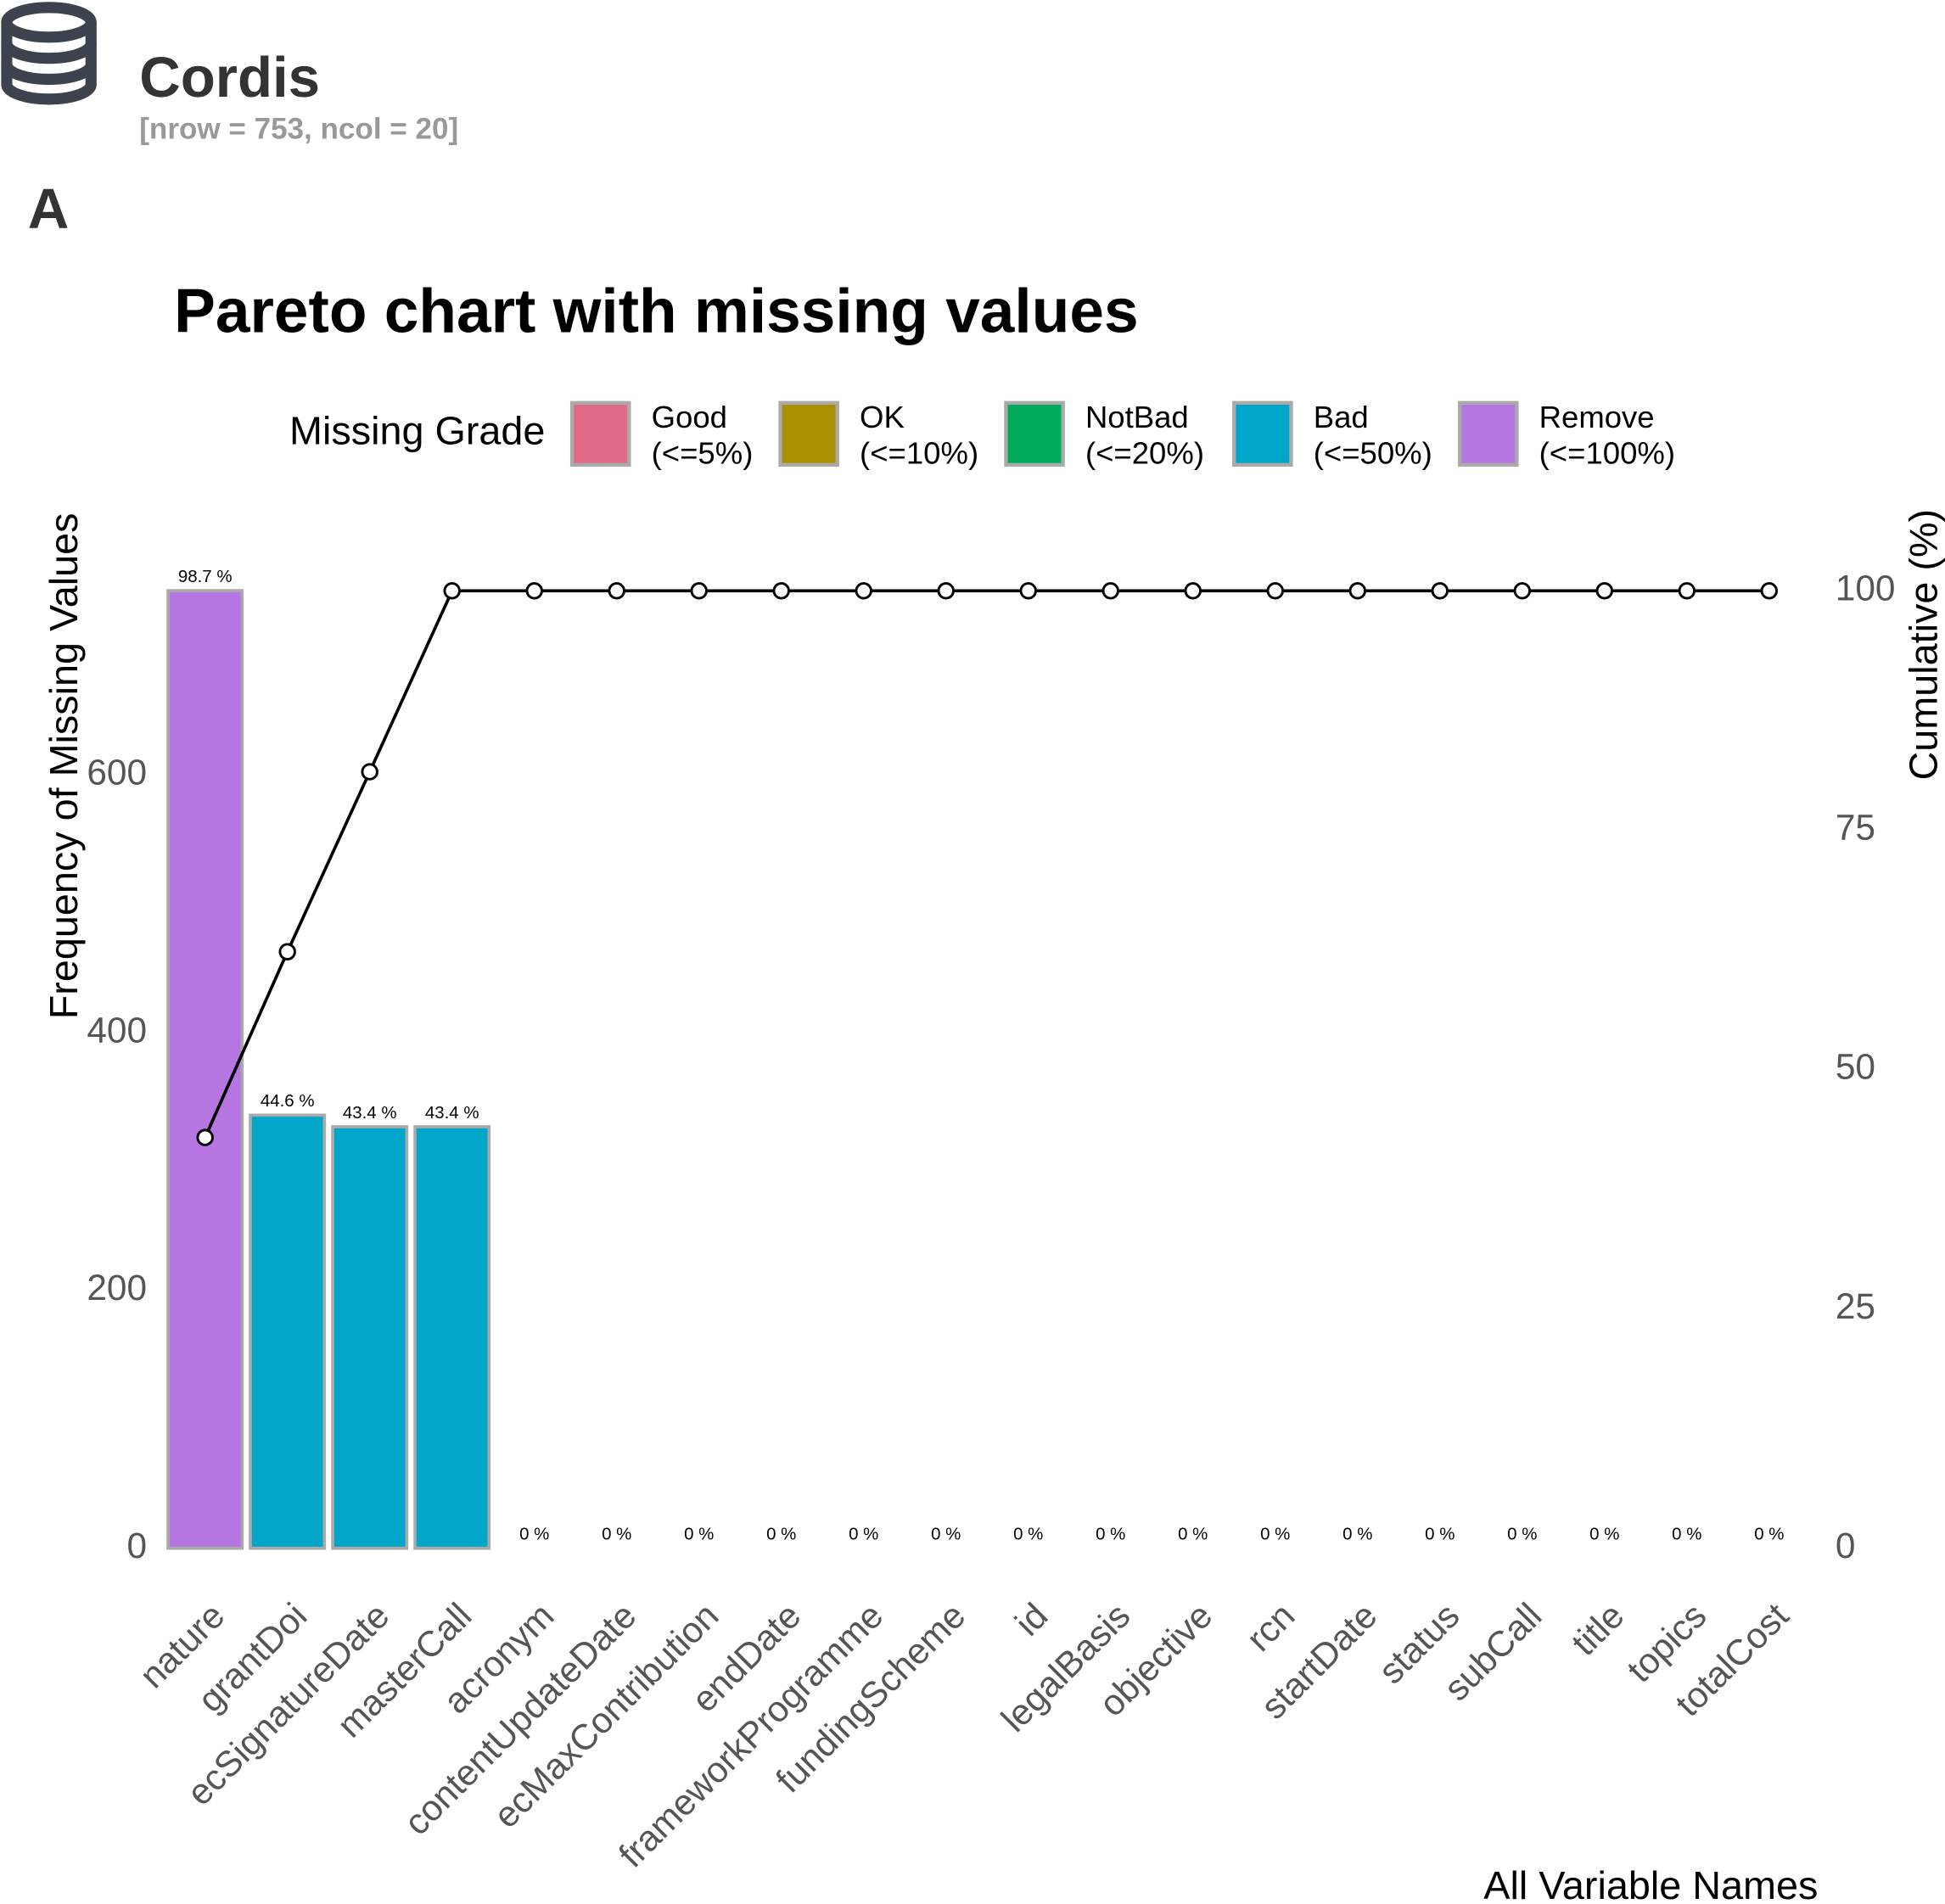 The image size is (1945, 1904). What do you see at coordinates (417, 431) in the screenshot?
I see `legend-title: Missing Grade` at bounding box center [417, 431].